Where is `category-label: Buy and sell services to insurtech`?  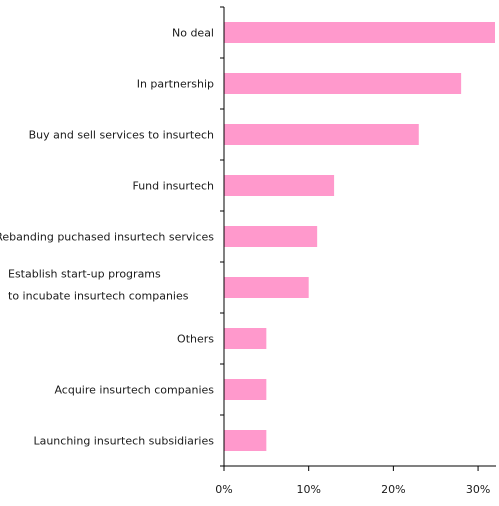
category-label: Buy and sell services to insurtech is located at coordinates (121, 135).